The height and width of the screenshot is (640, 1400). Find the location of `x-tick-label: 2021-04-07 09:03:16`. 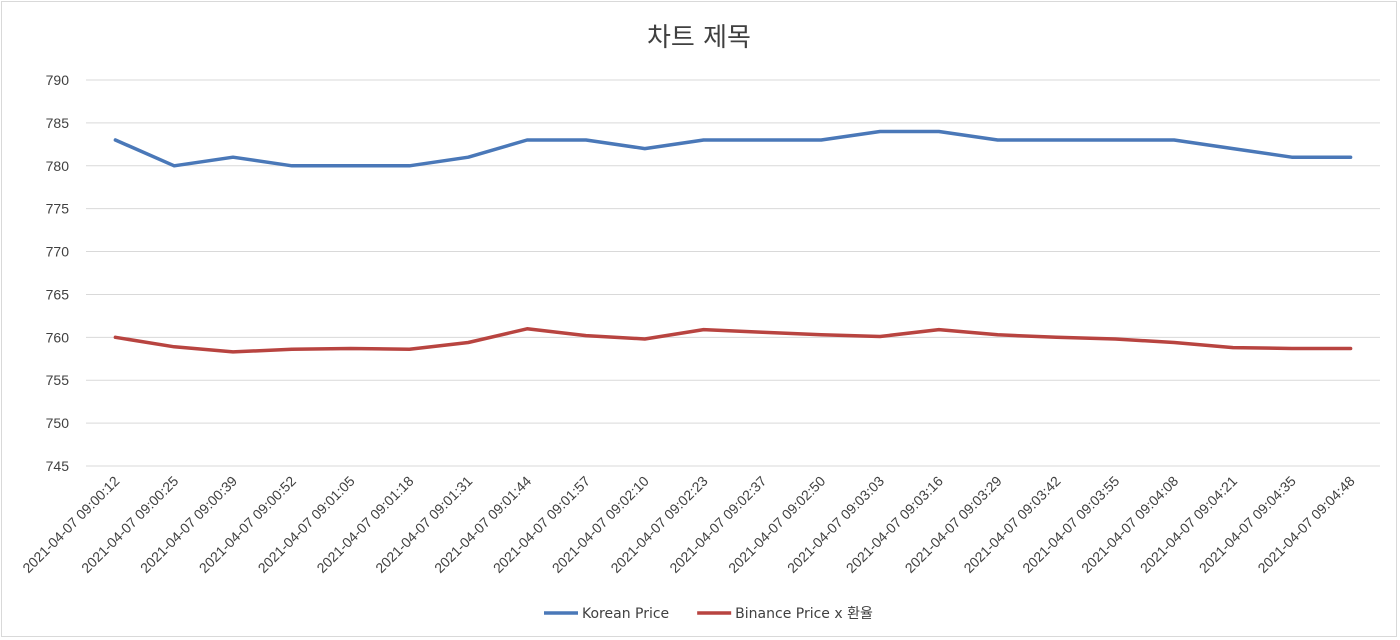

x-tick-label: 2021-04-07 09:03:16 is located at coordinates (894, 524).